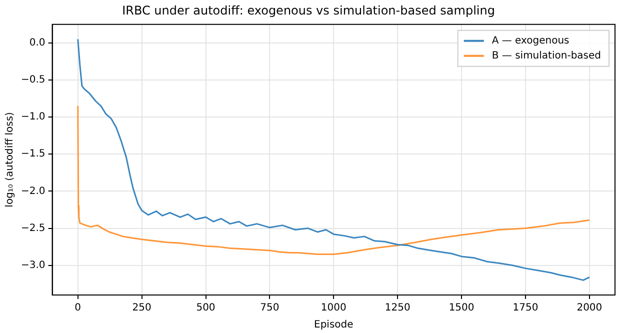 The height and width of the screenshot is (333, 621). Describe the element at coordinates (333, 308) in the screenshot. I see `x-tick-label: 1000` at that location.